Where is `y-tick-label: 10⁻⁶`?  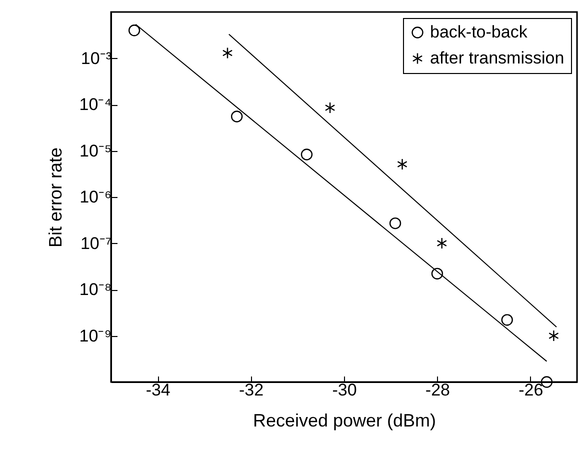 y-tick-label: 10⁻⁶ is located at coordinates (96, 197).